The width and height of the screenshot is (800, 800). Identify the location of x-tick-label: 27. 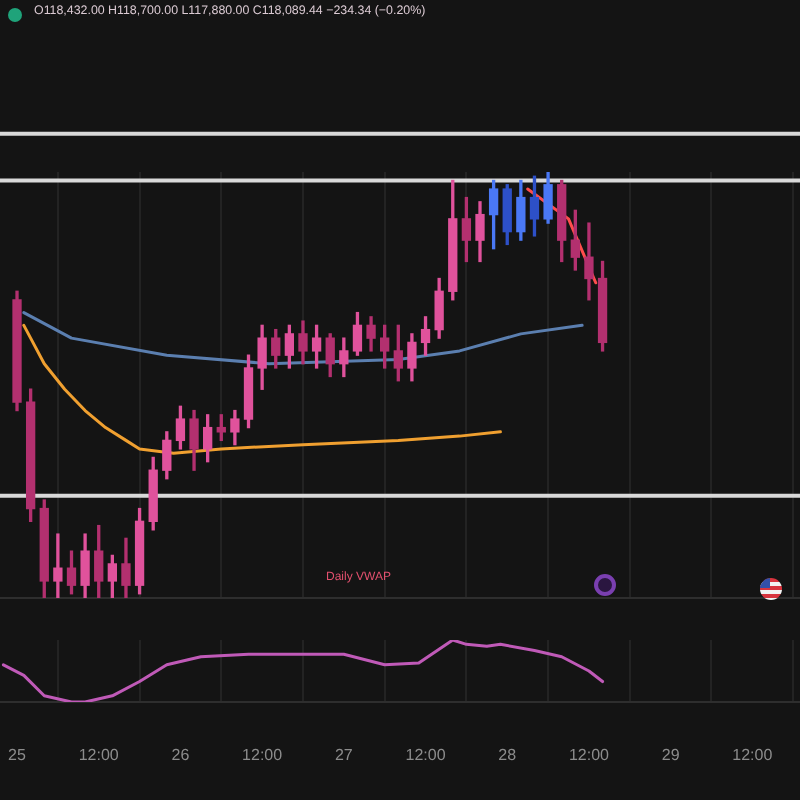
(344, 755).